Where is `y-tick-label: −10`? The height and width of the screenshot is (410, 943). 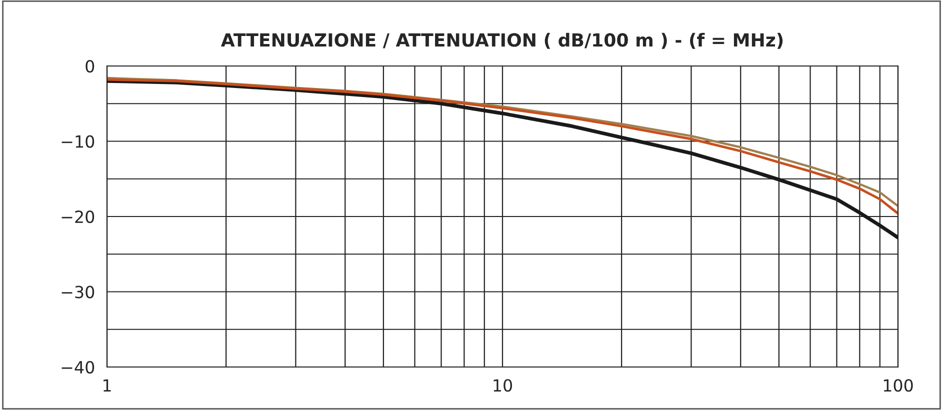 y-tick-label: −10 is located at coordinates (78, 141).